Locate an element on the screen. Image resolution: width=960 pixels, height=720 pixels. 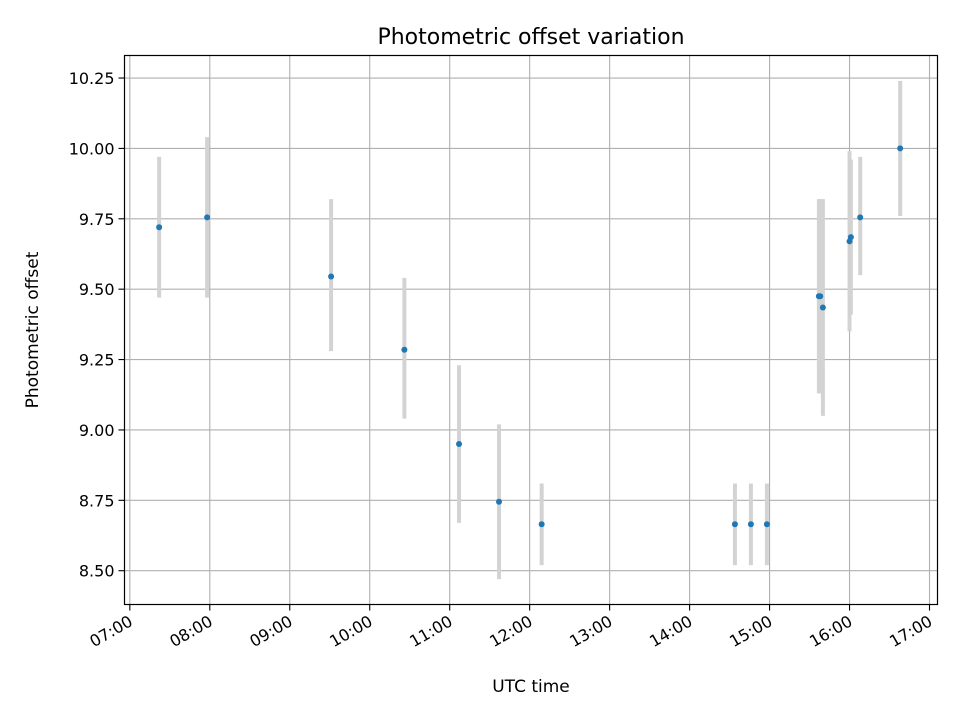
y-axis: 8.50 8.75 9.00 9.25 9.50 9.75 10.00 10.25 is located at coordinates (97, 325).